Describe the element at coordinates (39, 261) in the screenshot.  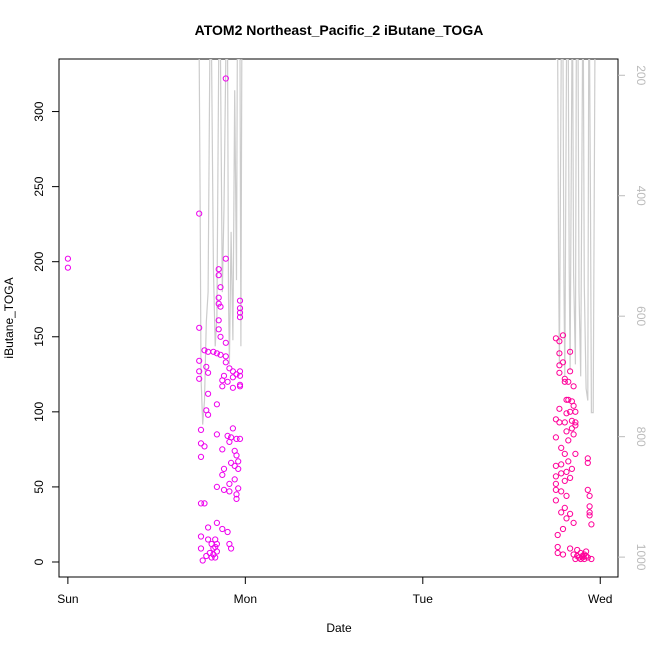
I see `y-tick-label: 200` at that location.